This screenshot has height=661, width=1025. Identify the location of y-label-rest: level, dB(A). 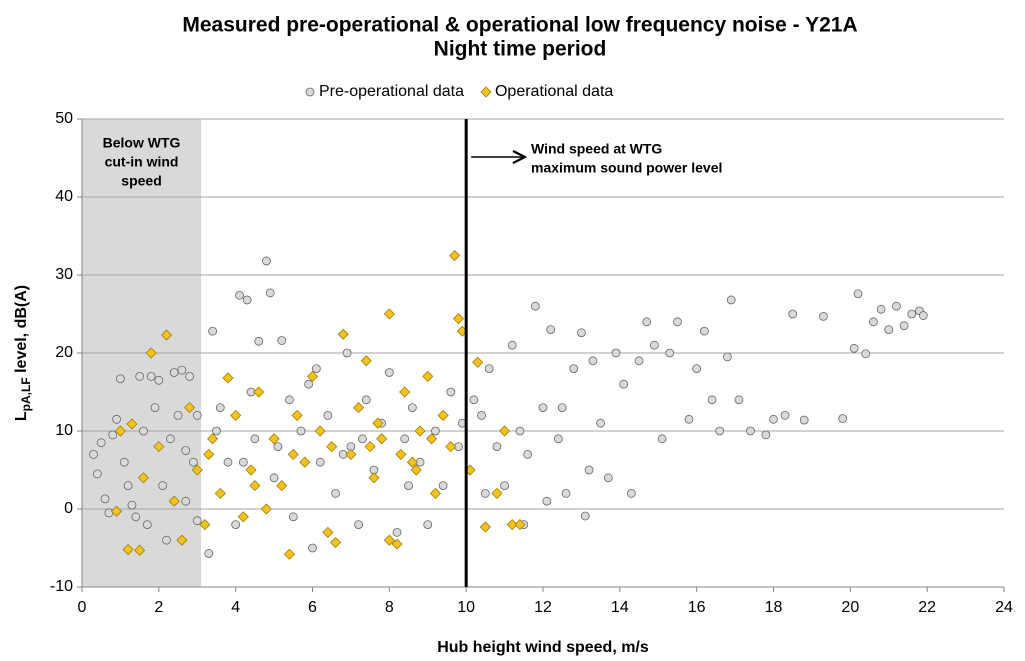
(21, 331).